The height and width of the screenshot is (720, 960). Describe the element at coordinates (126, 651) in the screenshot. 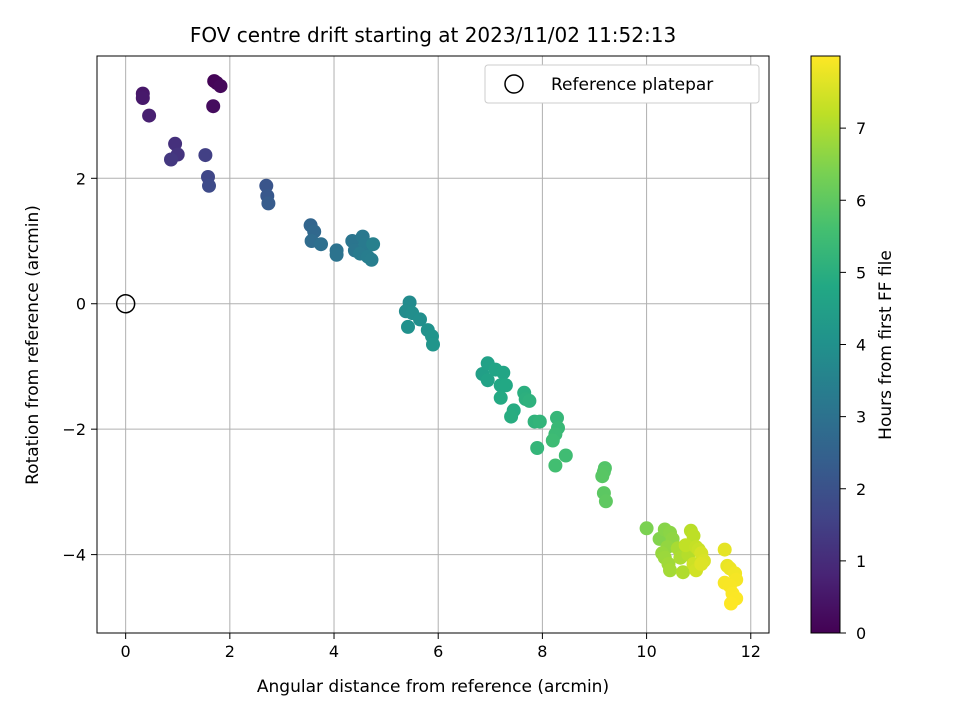

I see `x-tick-label: 0` at that location.